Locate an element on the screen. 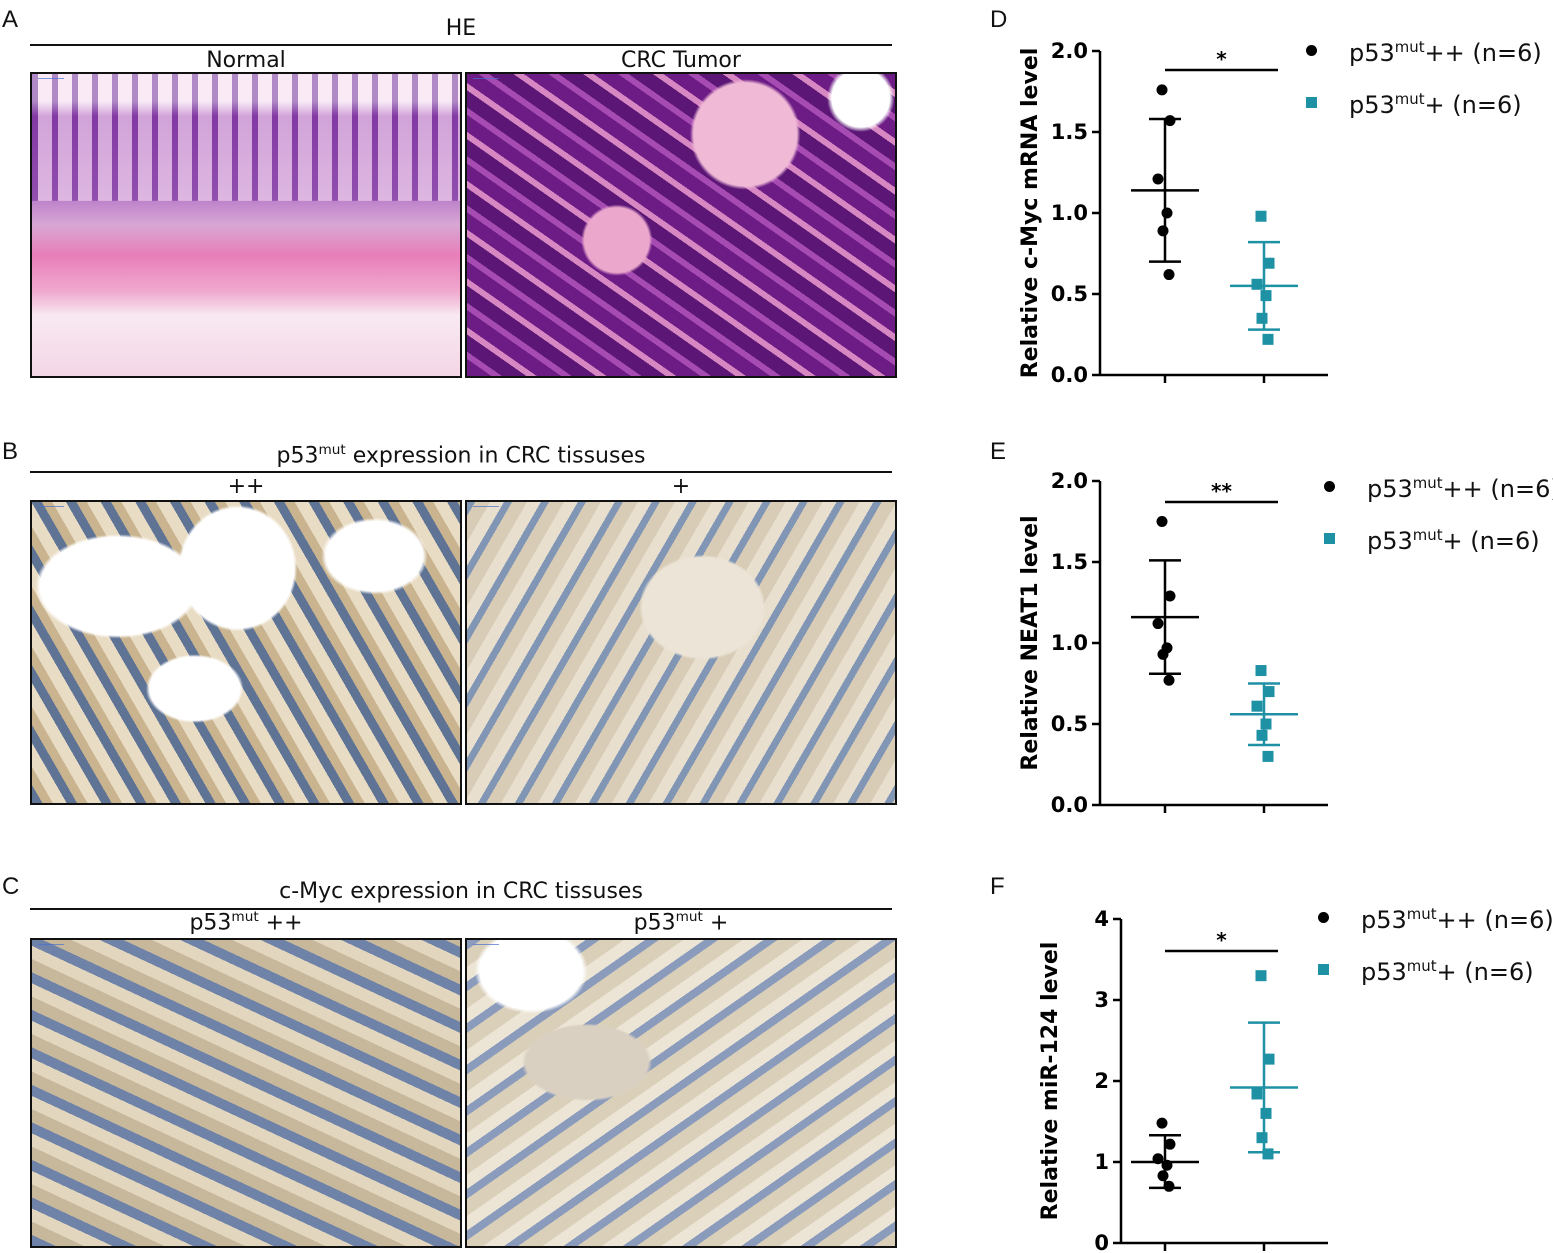 This screenshot has height=1253, width=1553. legend-f-series2-rest: + (n=6) is located at coordinates (1485, 972).